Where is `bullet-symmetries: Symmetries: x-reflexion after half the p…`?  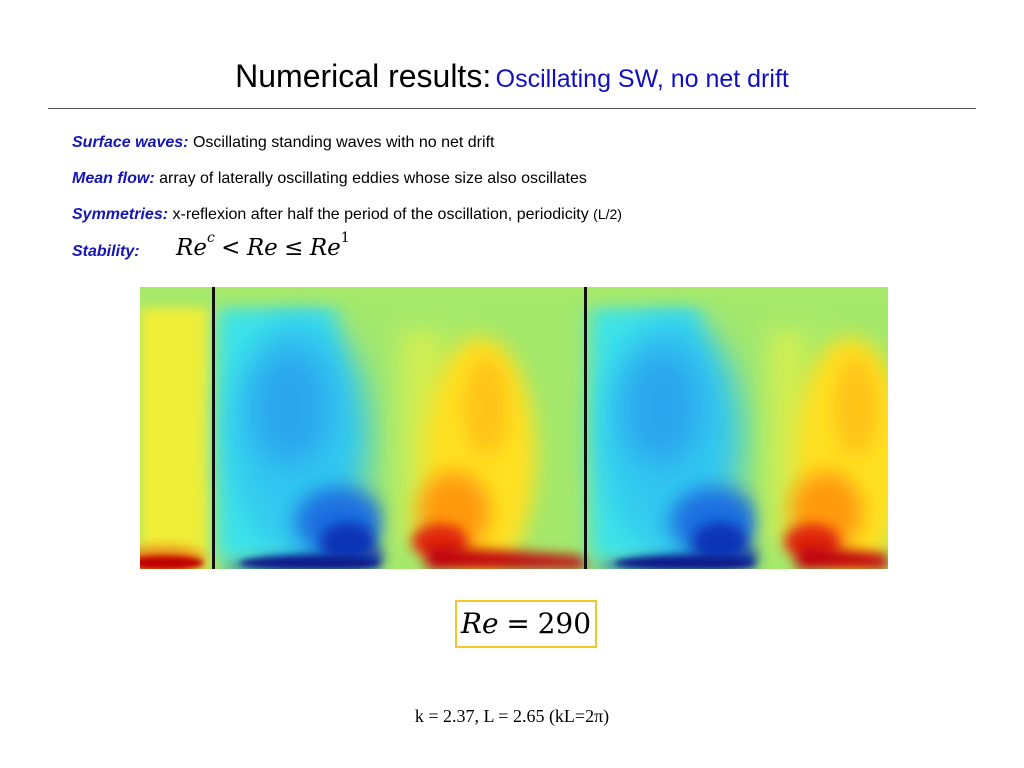 bullet-symmetries: Symmetries: x-reflexion after half the p… is located at coordinates (347, 215).